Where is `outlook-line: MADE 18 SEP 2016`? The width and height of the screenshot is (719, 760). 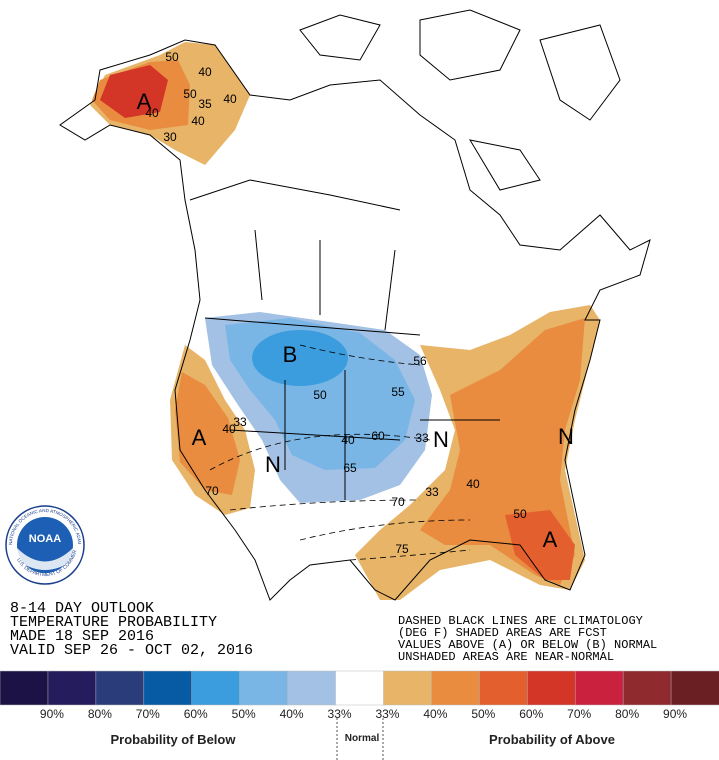 outlook-line: MADE 18 SEP 2016 is located at coordinates (82, 636).